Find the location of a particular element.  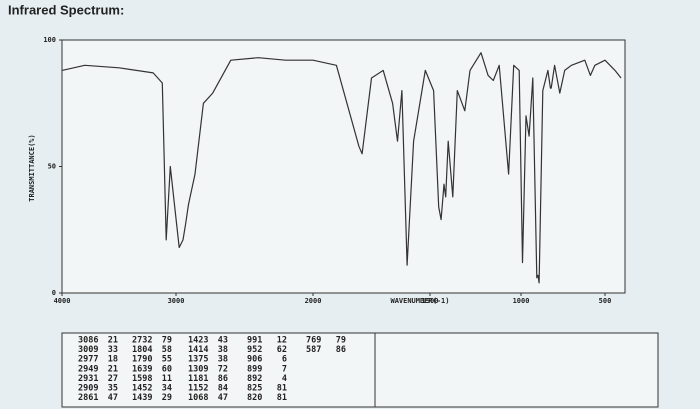

peak-wavenumber: 1414 is located at coordinates (198, 350).